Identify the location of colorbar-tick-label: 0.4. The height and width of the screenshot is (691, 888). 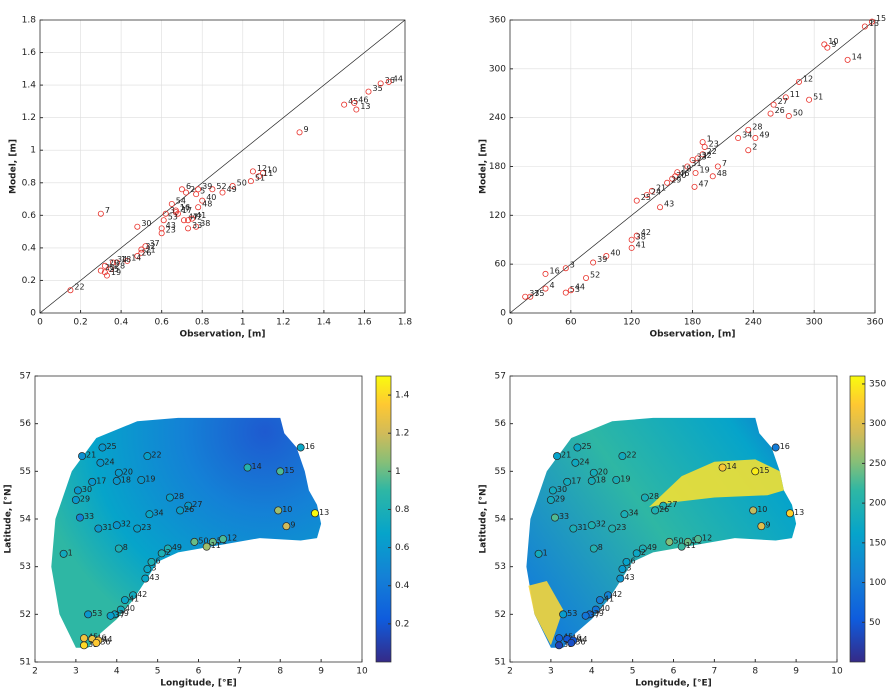
(402, 586).